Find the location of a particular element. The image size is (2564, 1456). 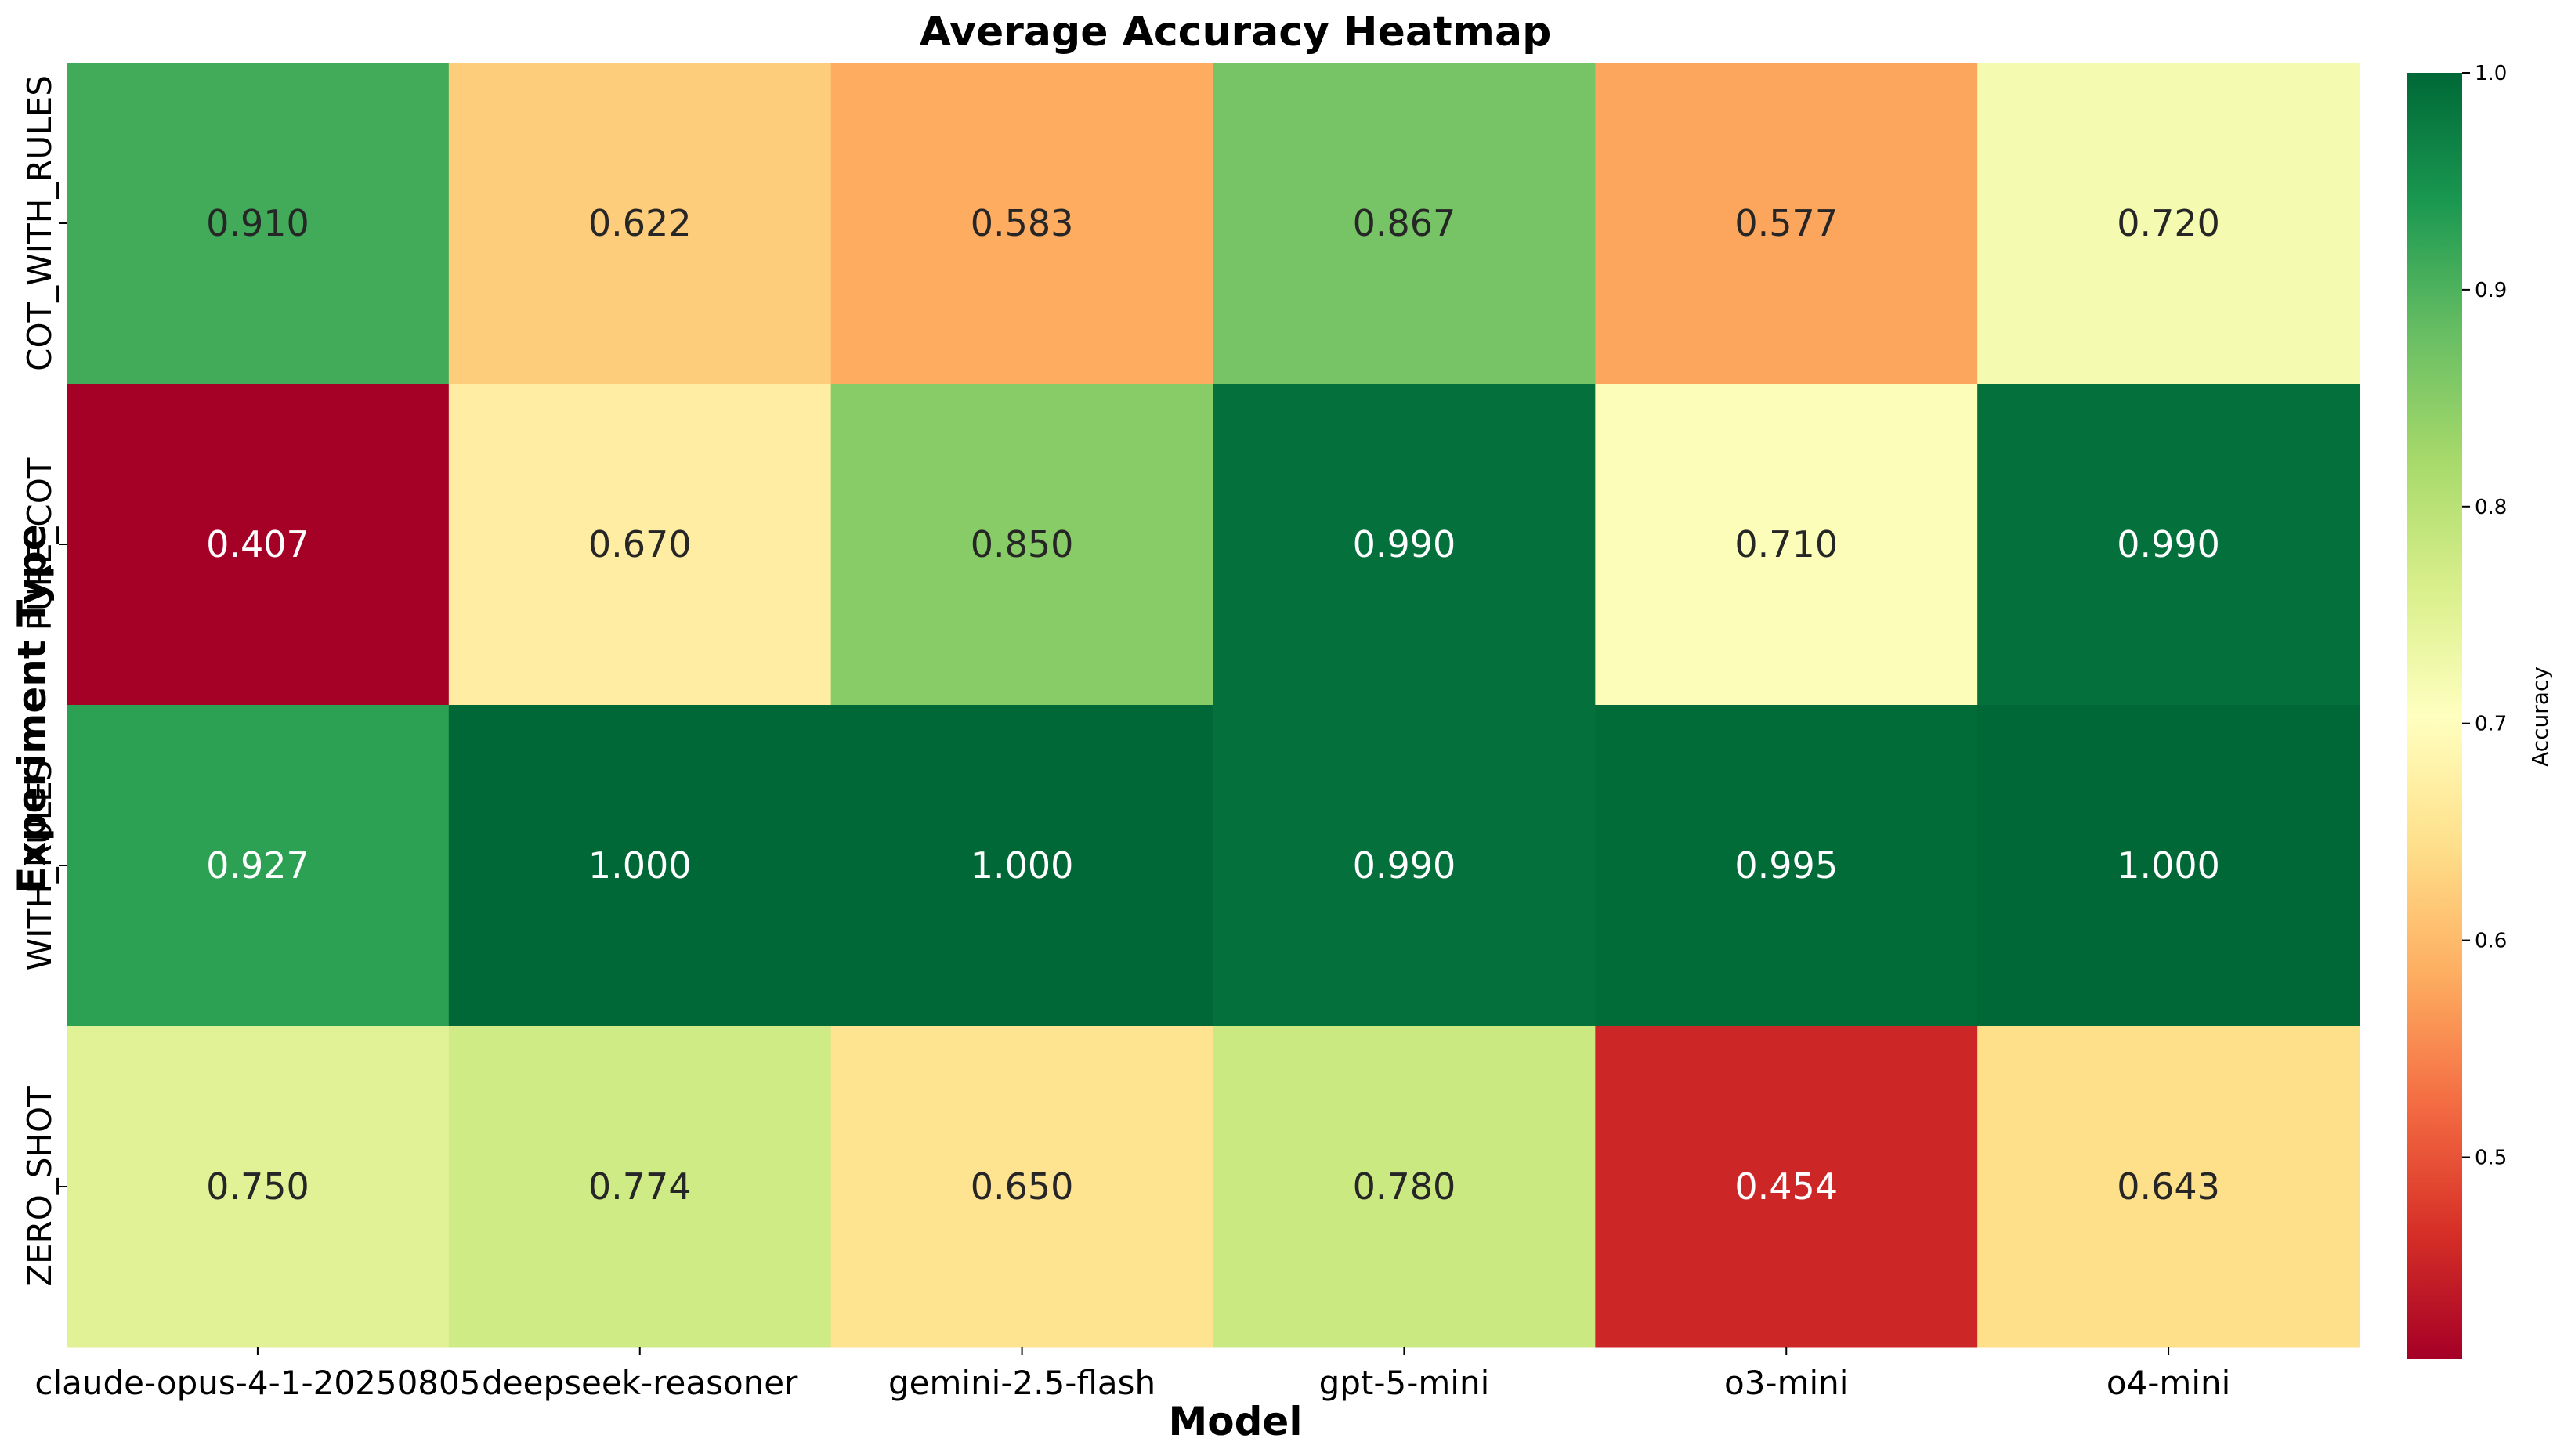

cell-value-label: 0.750 is located at coordinates (257, 1186).